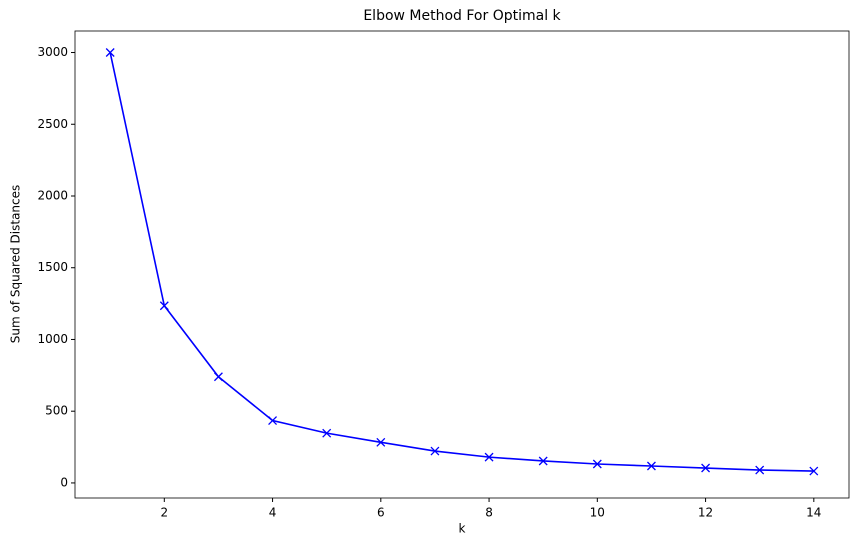 This screenshot has width=859, height=549. Describe the element at coordinates (52, 267) in the screenshot. I see `y-tick-label: 1500` at that location.